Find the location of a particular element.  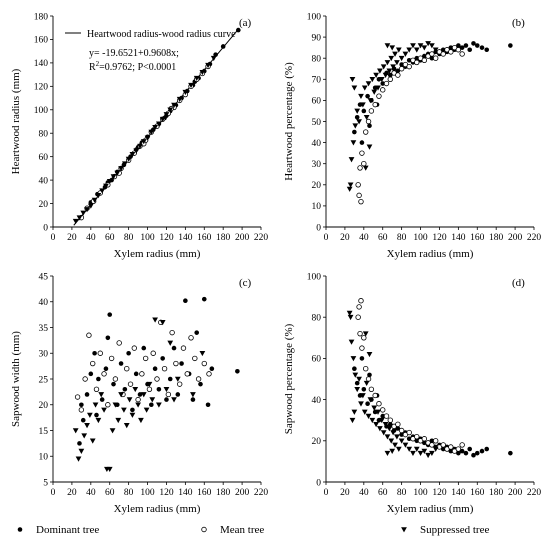

y-tick-label: 20 is located at coordinates (317, 186).